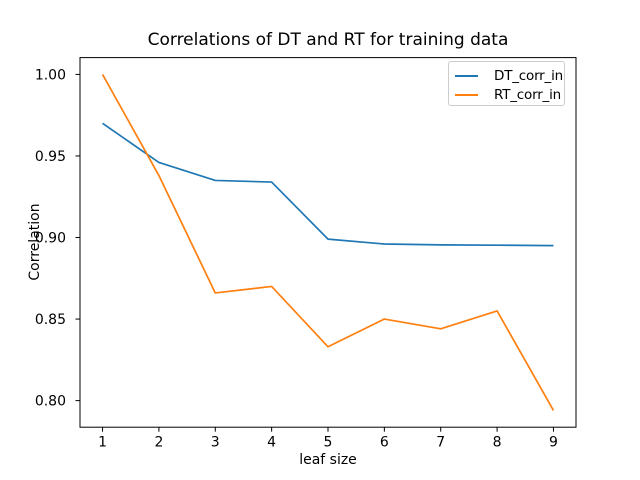 The height and width of the screenshot is (480, 640). Describe the element at coordinates (50, 402) in the screenshot. I see `y-tick-label: 0.80` at that location.